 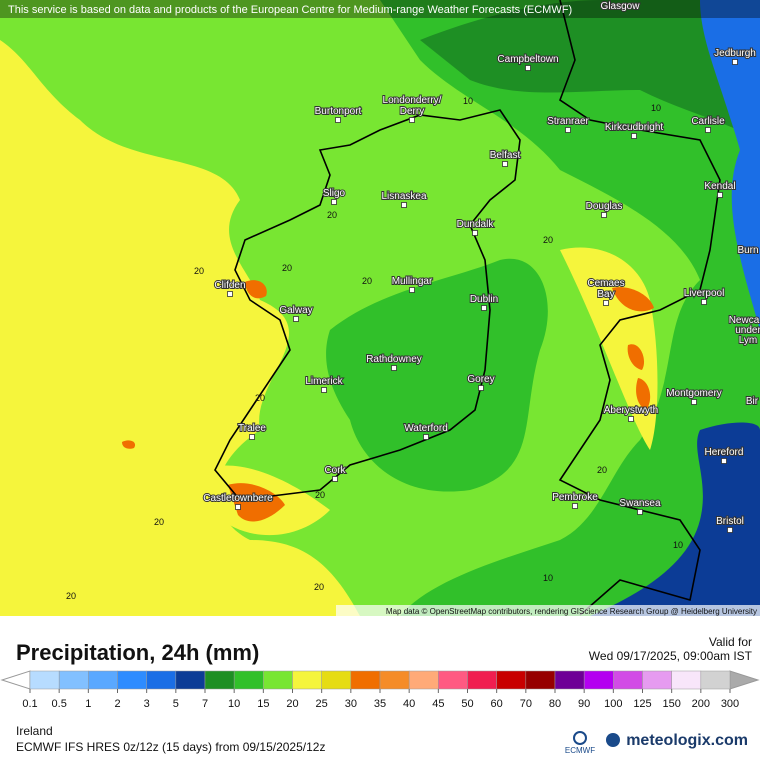 What do you see at coordinates (412, 111) in the screenshot?
I see `city-label: Derry` at bounding box center [412, 111].